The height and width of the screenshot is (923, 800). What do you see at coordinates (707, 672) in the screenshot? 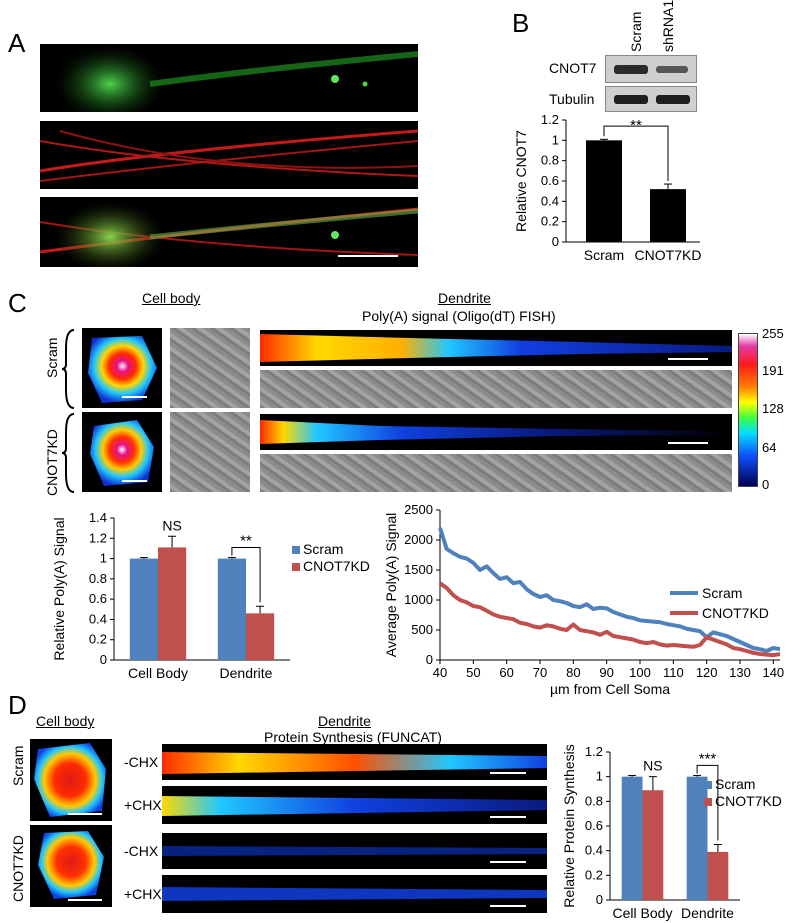
I see `x-tick-label: 120` at bounding box center [707, 672].